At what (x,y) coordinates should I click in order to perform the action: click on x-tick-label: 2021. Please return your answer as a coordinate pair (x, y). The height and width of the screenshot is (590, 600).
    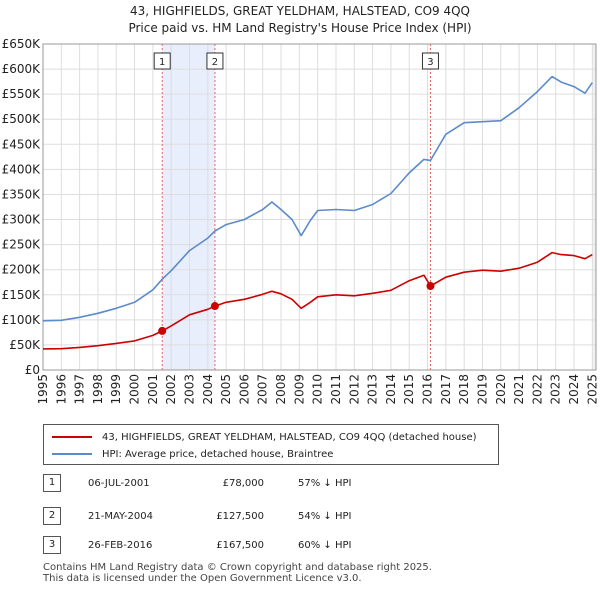
    Looking at the image, I should click on (519, 389).